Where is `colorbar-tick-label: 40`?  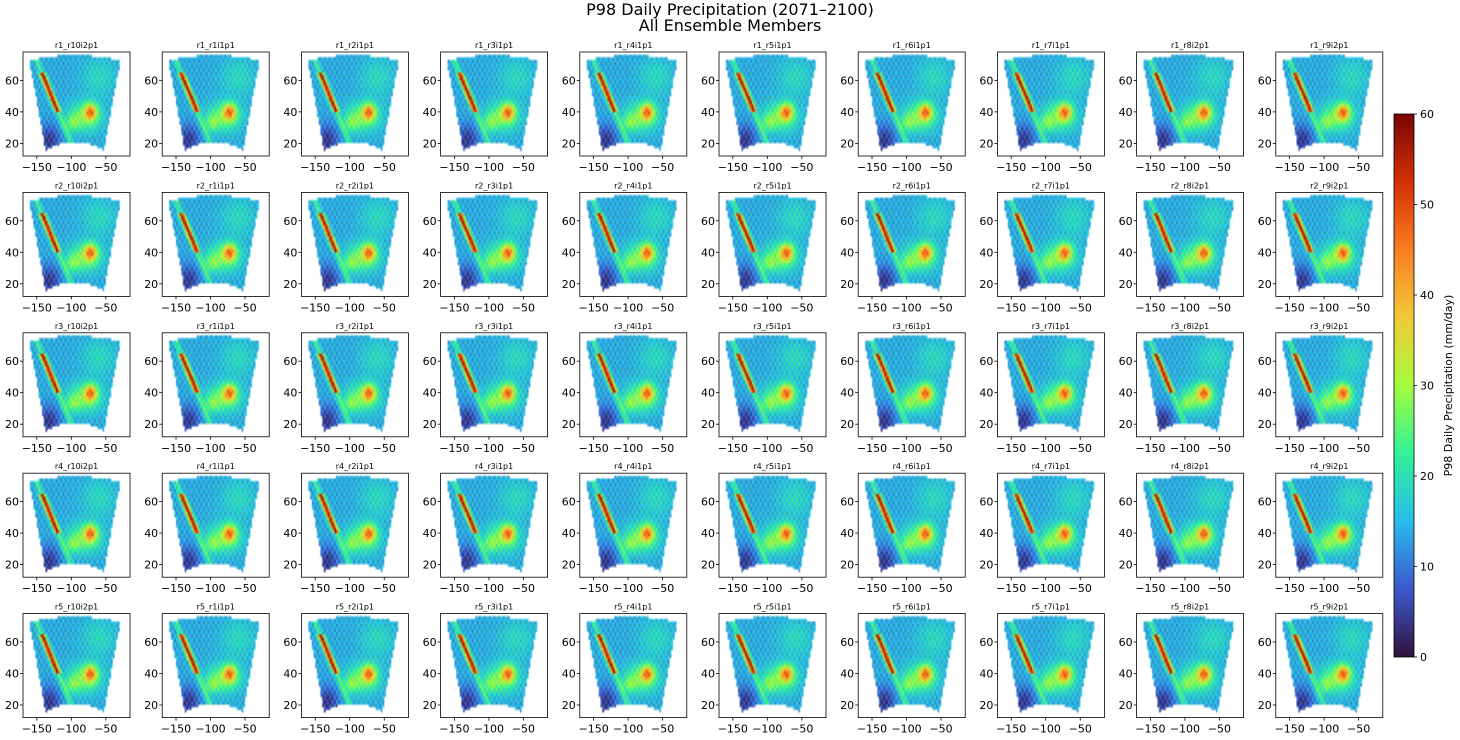
colorbar-tick-label: 40 is located at coordinates (1427, 295).